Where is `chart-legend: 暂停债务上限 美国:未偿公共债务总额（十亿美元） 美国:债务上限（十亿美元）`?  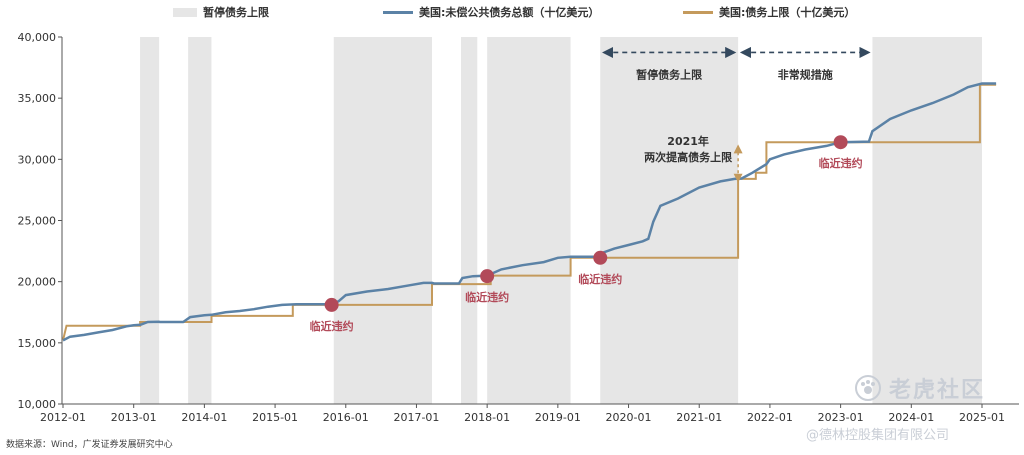 chart-legend: 暂停债务上限 美国:未偿公共债务总额（十亿美元） 美国:债务上限（十亿美元） is located at coordinates (512, 12).